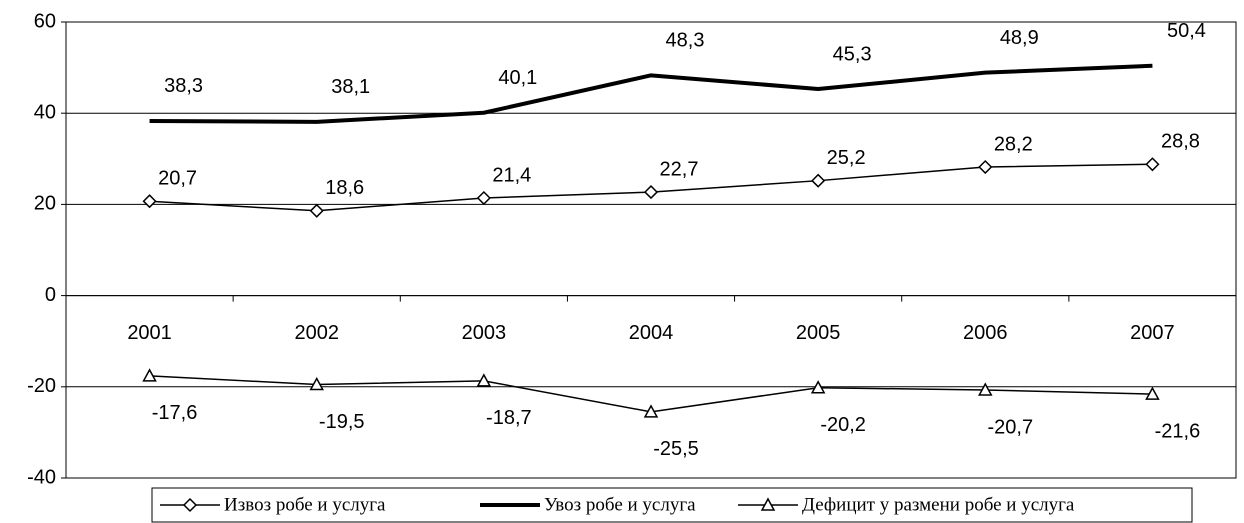 Image resolution: width=1244 pixels, height=523 pixels. What do you see at coordinates (679, 169) in the screenshot?
I see `data-label: 22,7` at bounding box center [679, 169].